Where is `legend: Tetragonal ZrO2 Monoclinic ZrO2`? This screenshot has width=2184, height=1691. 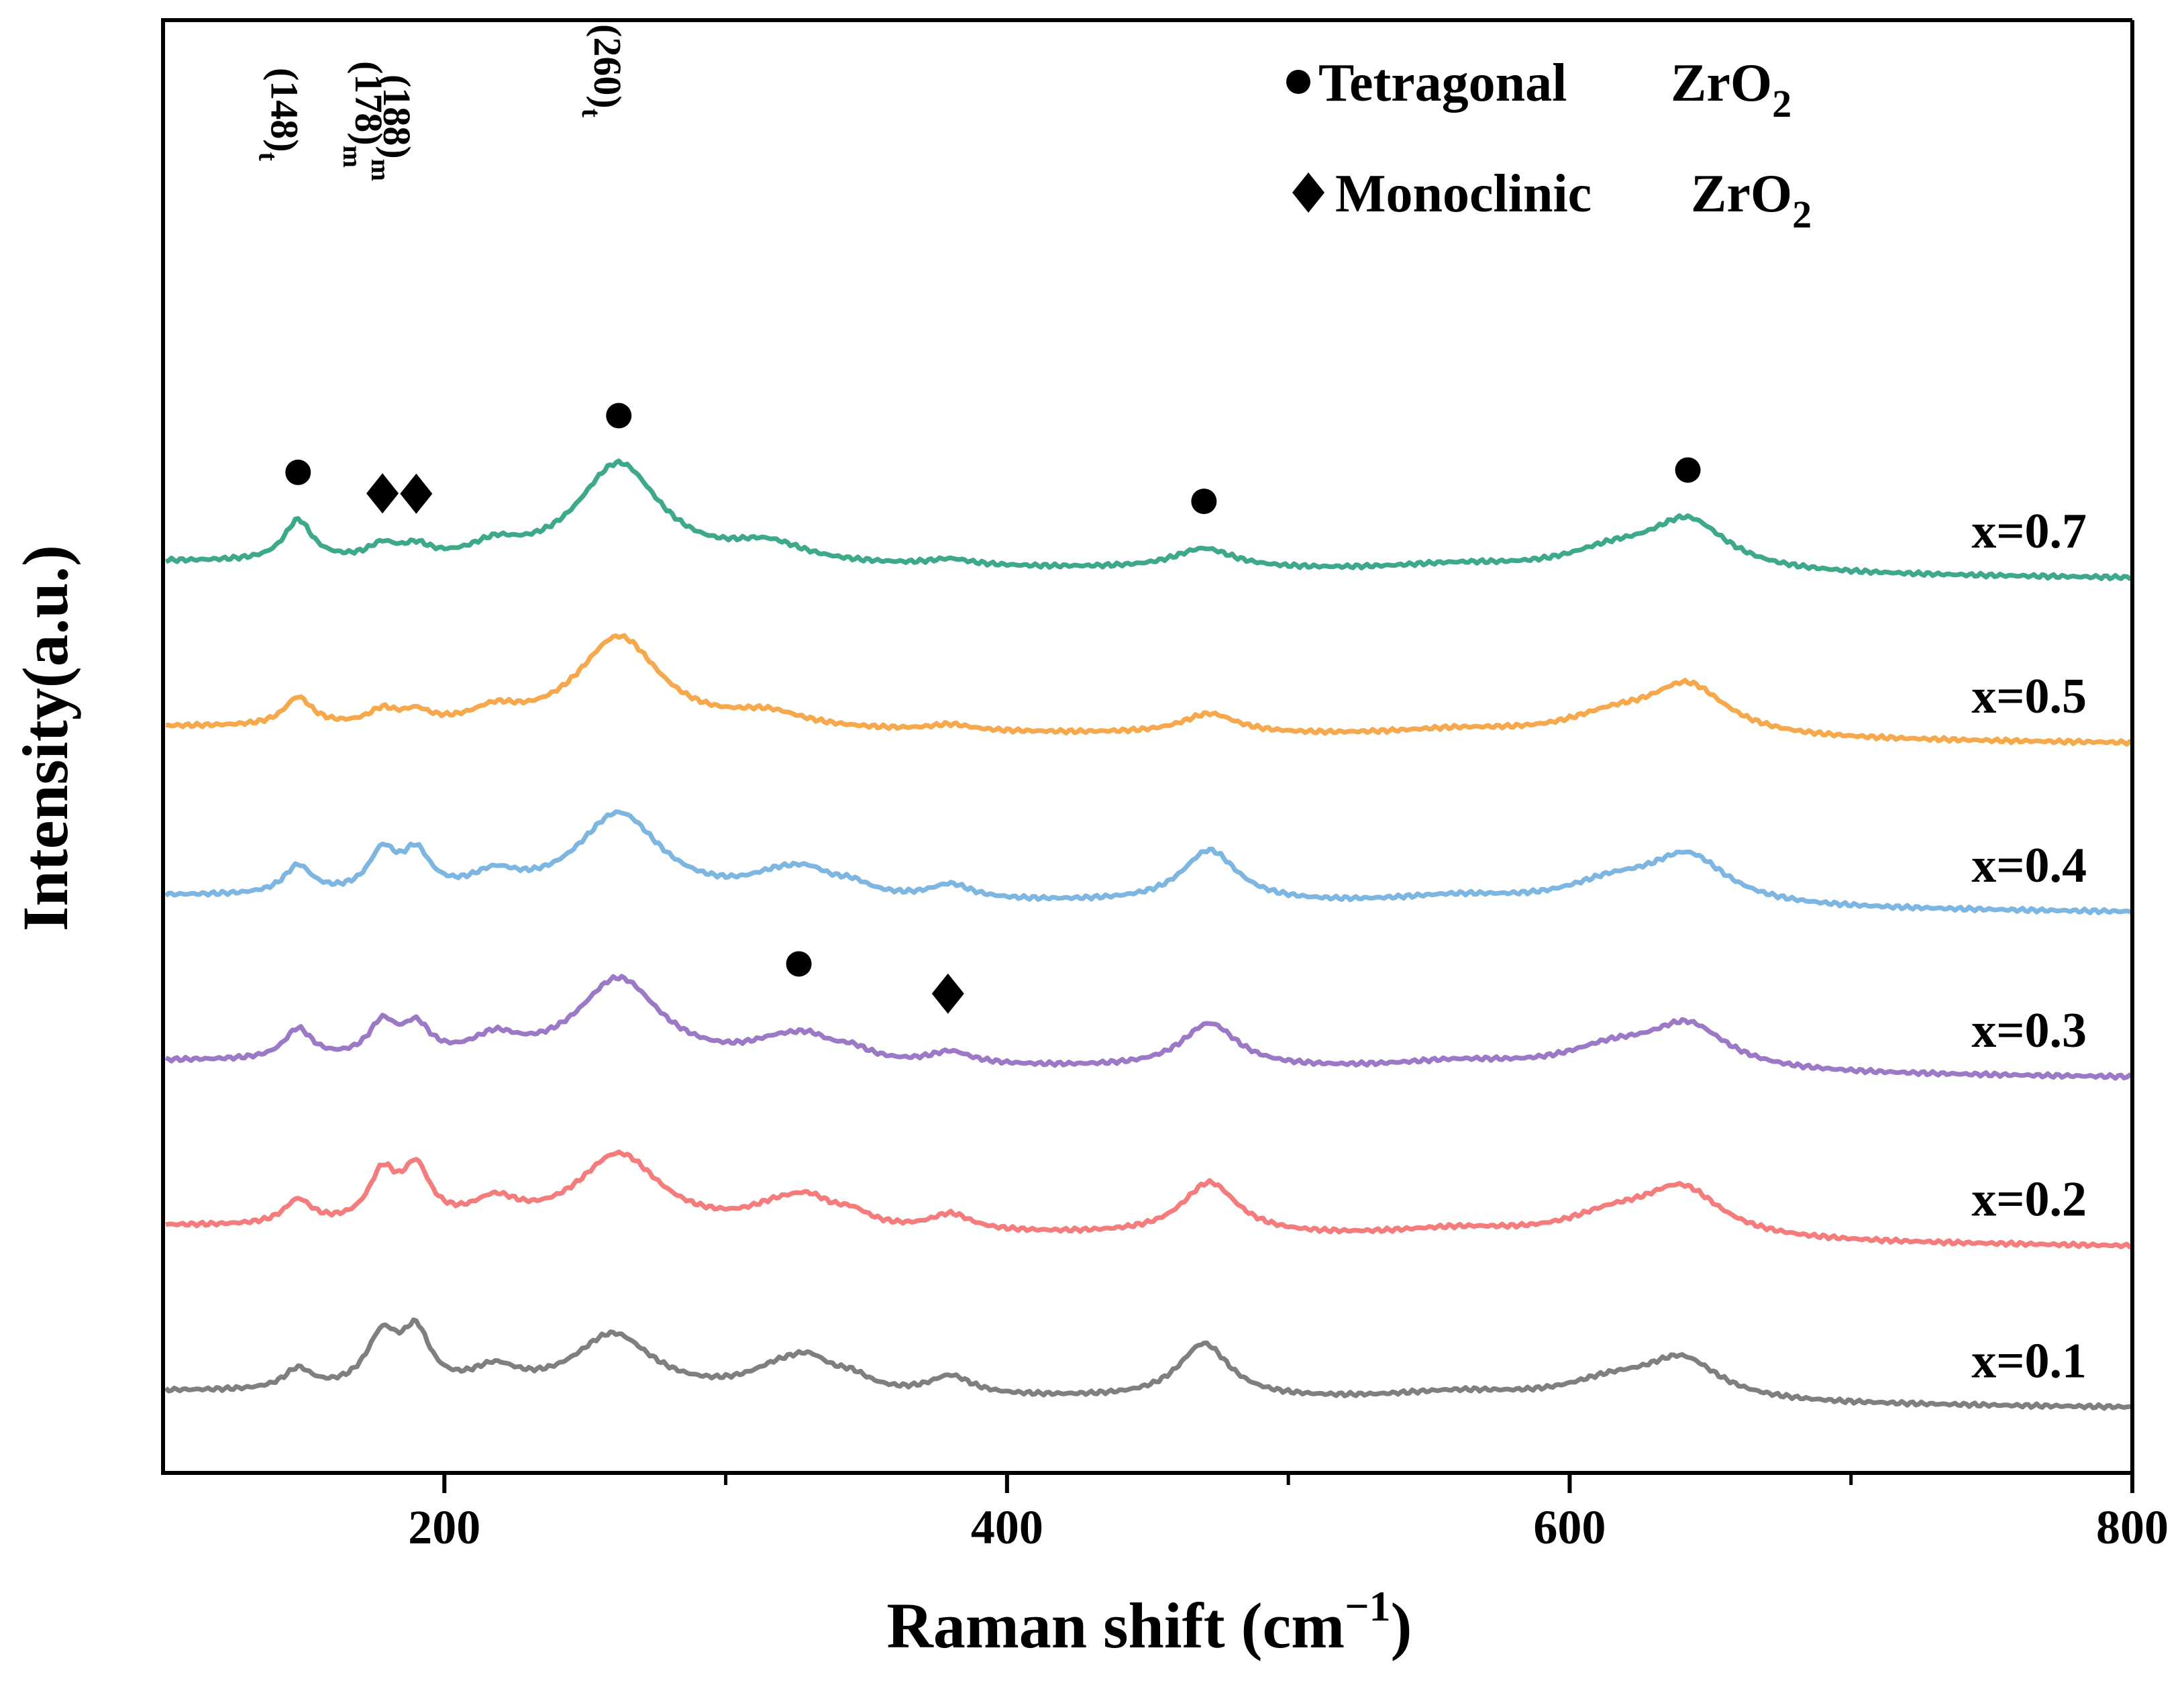 legend: Tetragonal ZrO2 Monoclinic ZrO2 is located at coordinates (1549, 145).